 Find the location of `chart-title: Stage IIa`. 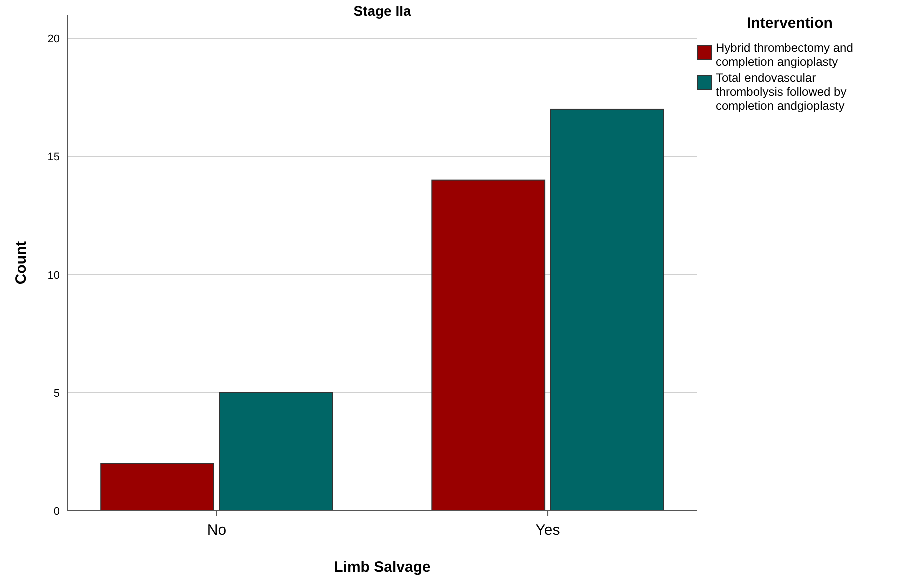

chart-title: Stage IIa is located at coordinates (383, 11).